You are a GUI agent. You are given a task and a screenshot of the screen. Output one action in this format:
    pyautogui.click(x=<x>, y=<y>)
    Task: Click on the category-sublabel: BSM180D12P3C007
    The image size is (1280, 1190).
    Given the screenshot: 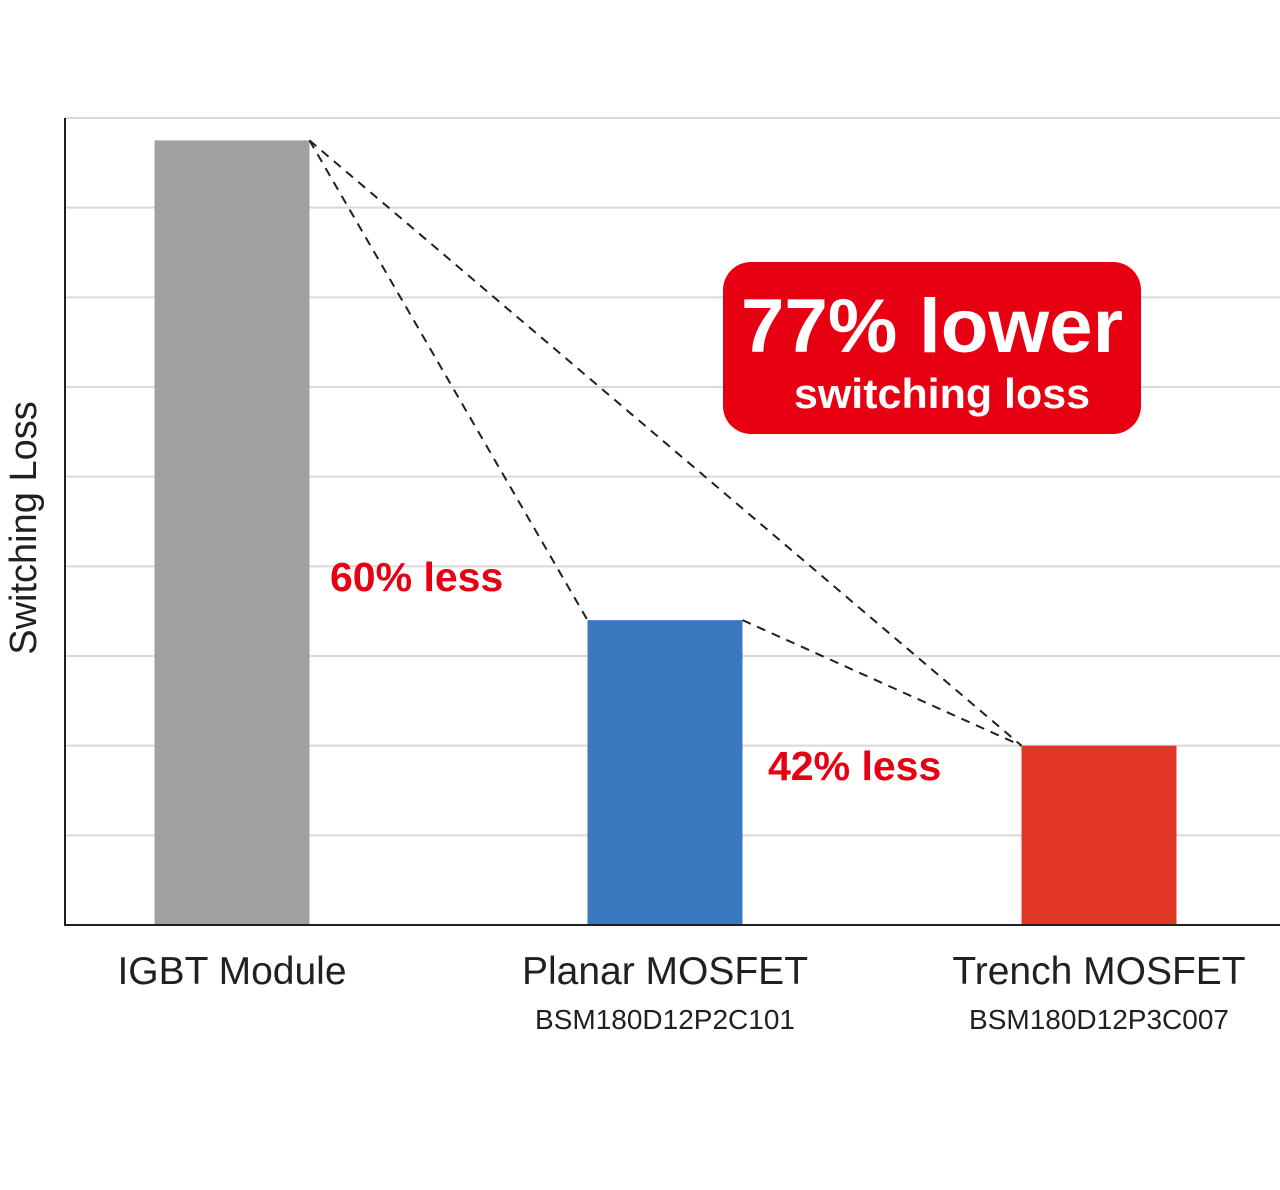 What is the action you would take?
    pyautogui.click(x=1099, y=1019)
    